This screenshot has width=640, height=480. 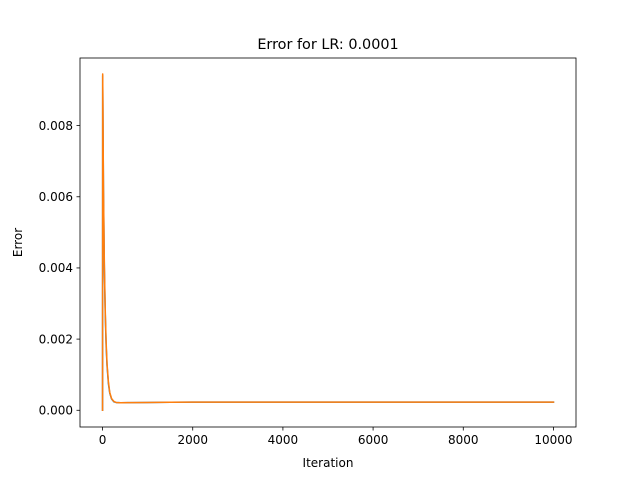 What do you see at coordinates (328, 463) in the screenshot?
I see `x-axis-label: Iteration` at bounding box center [328, 463].